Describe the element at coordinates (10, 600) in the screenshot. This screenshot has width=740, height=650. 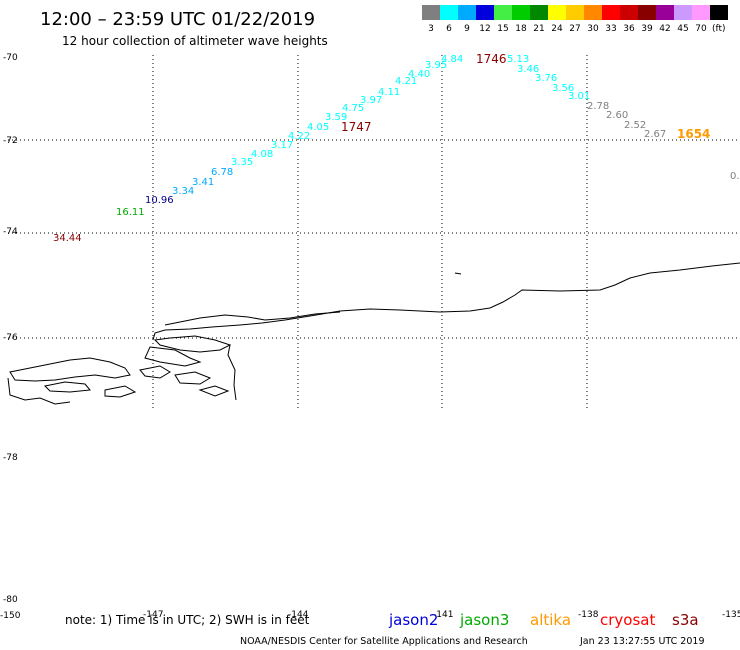
I see `lat-label-80: -80` at that location.